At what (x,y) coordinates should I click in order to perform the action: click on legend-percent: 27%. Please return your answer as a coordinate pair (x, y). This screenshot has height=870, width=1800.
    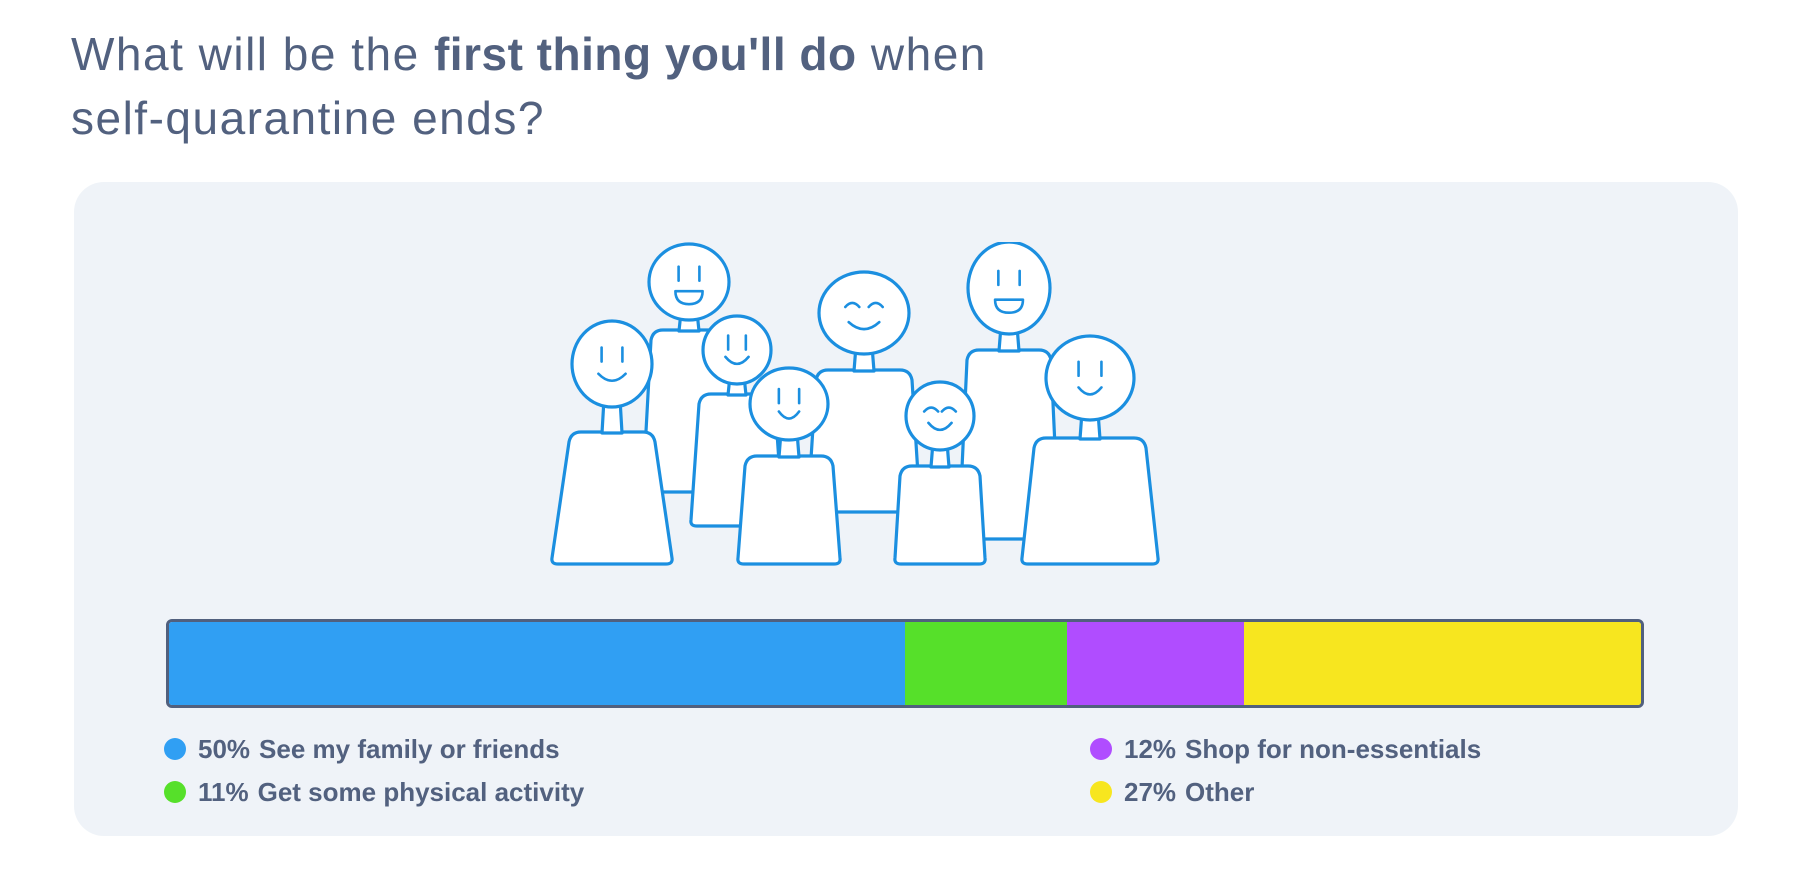
    Looking at the image, I should click on (1150, 791).